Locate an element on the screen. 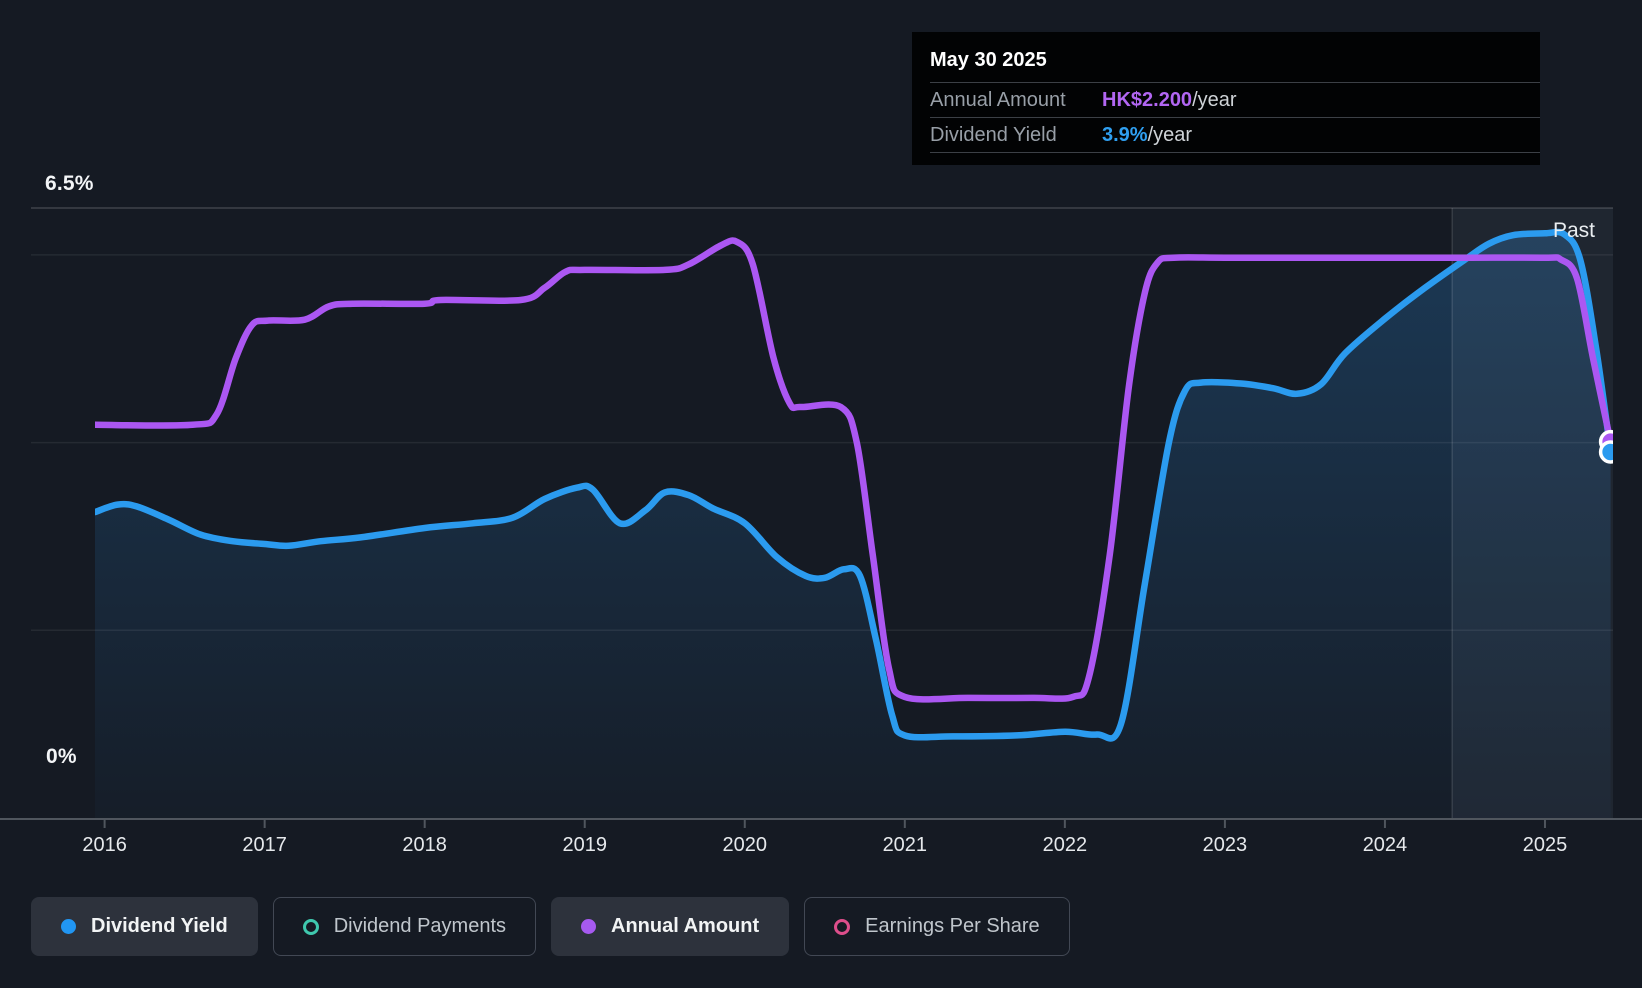  x-tick-label-2024: 2024 is located at coordinates (1385, 845).